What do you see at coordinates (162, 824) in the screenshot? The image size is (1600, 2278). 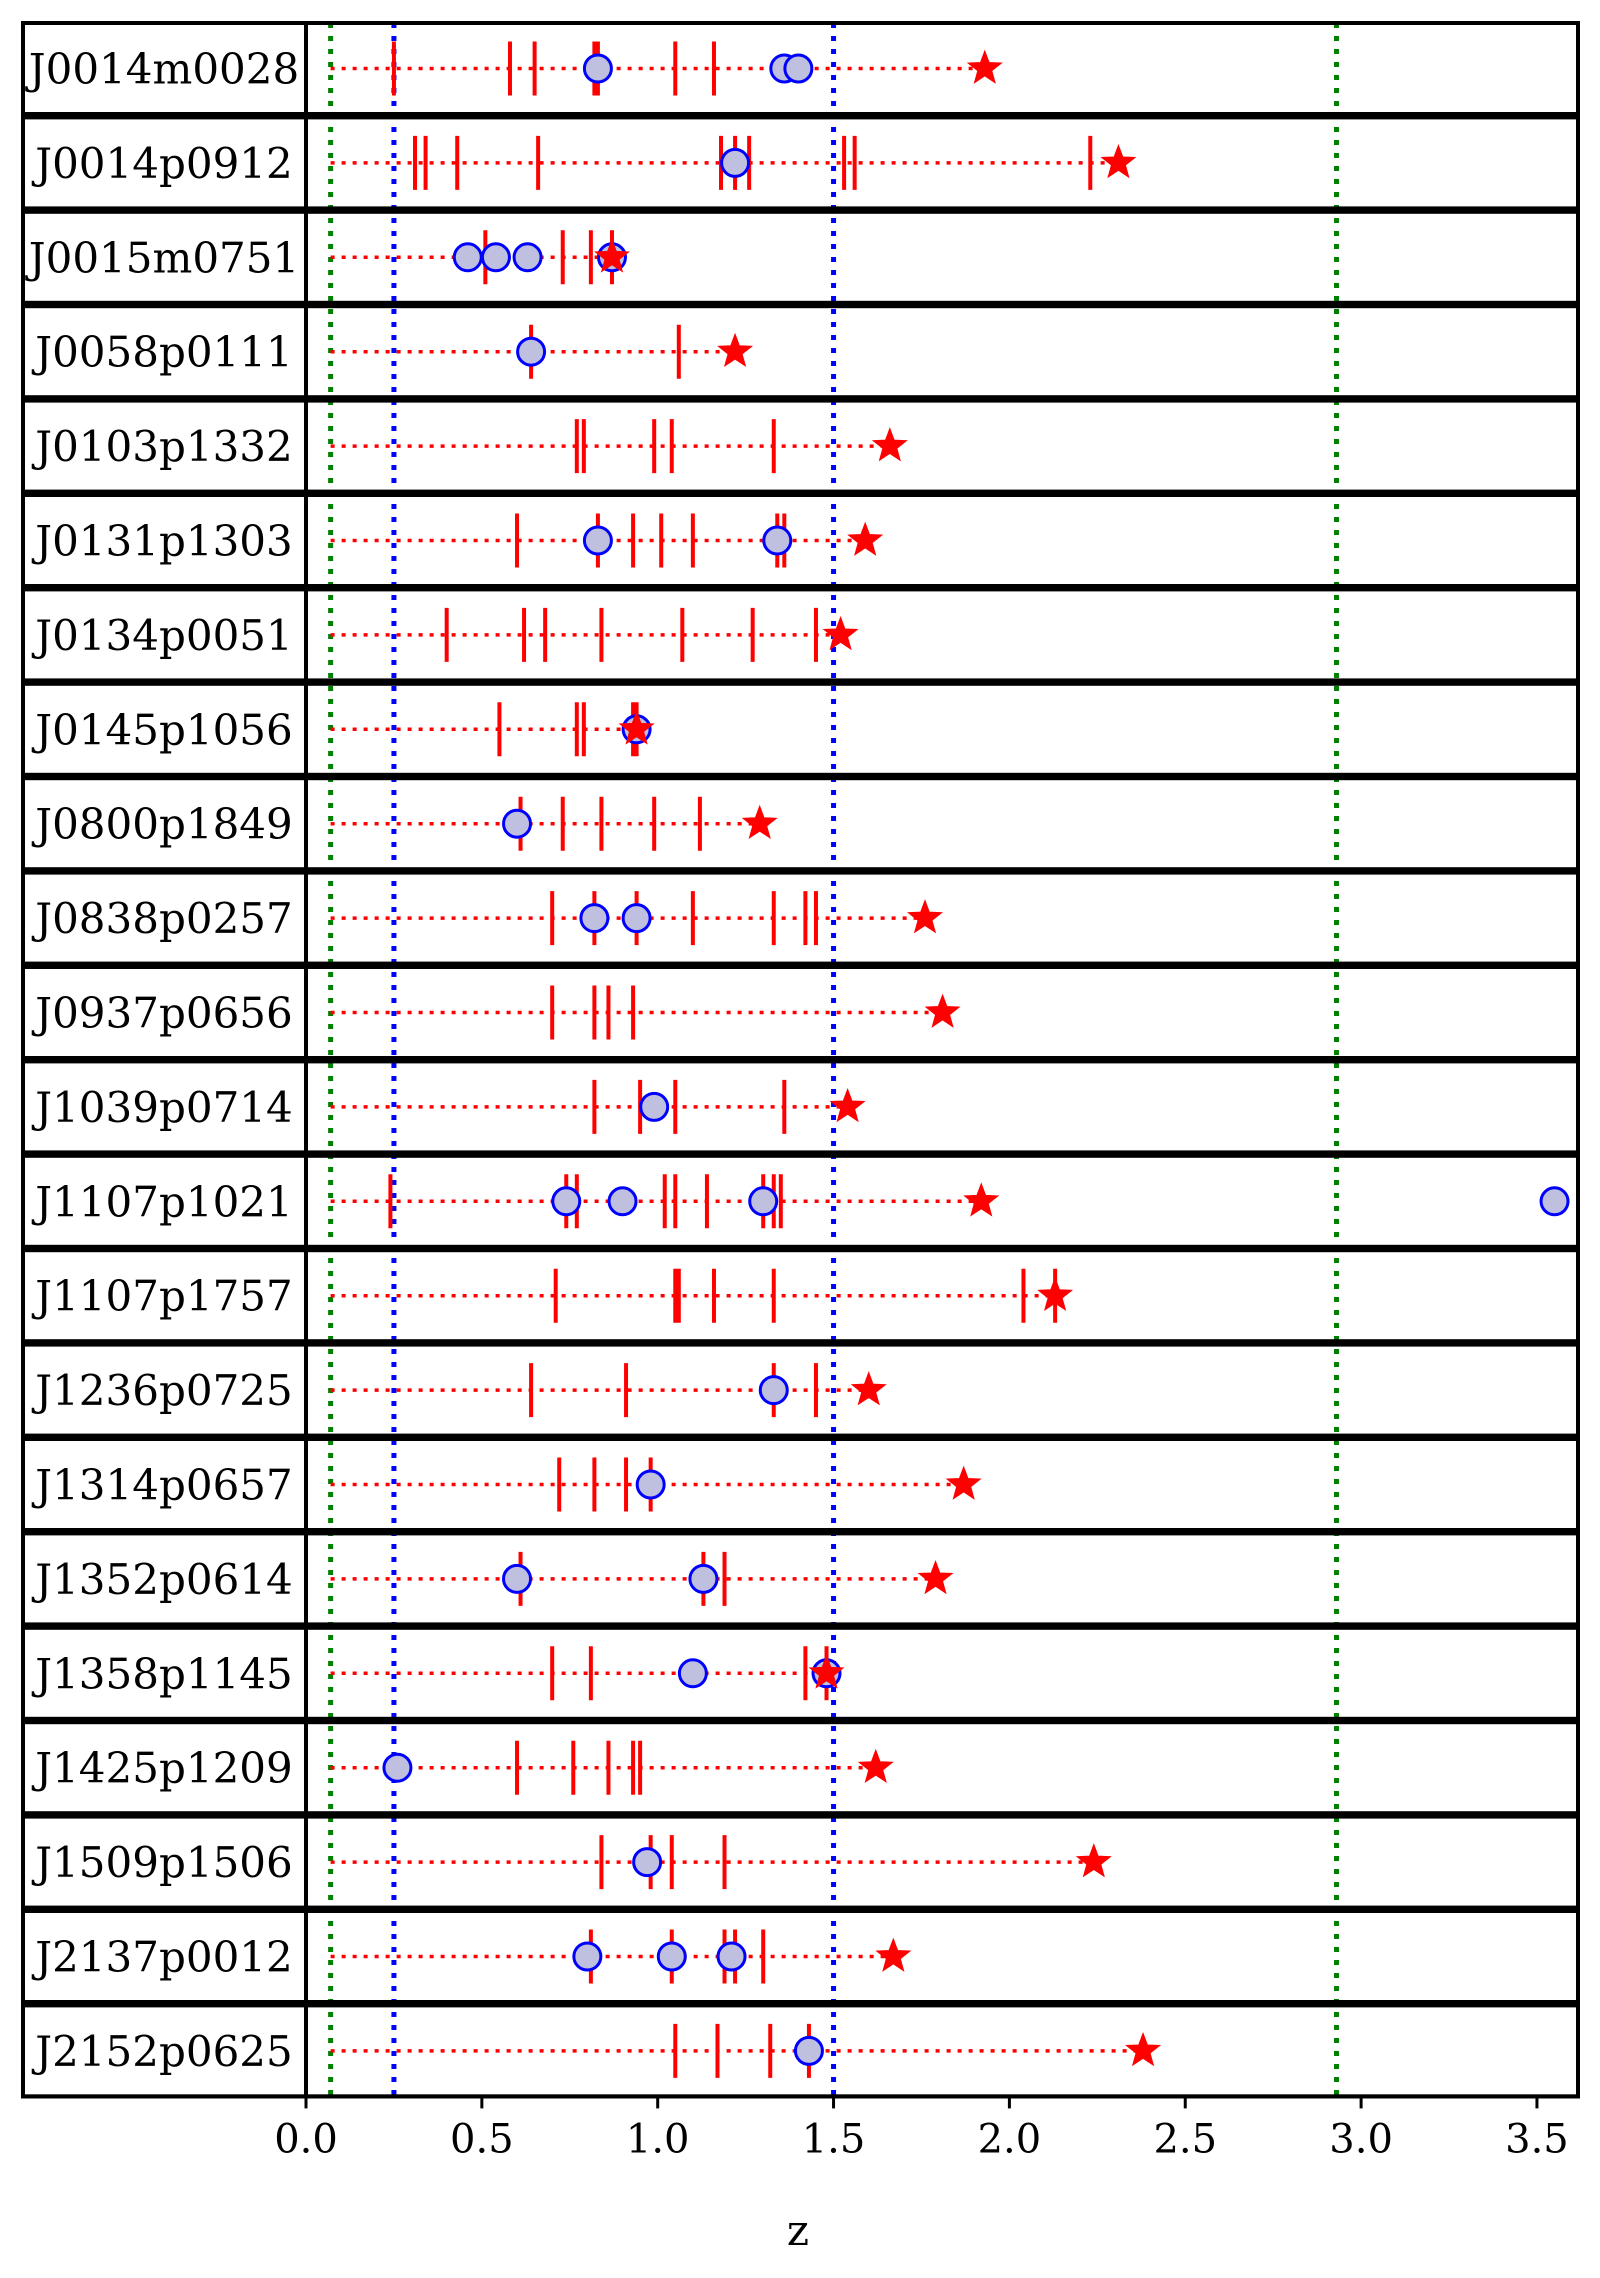 I see `row-label: J0800p1849` at bounding box center [162, 824].